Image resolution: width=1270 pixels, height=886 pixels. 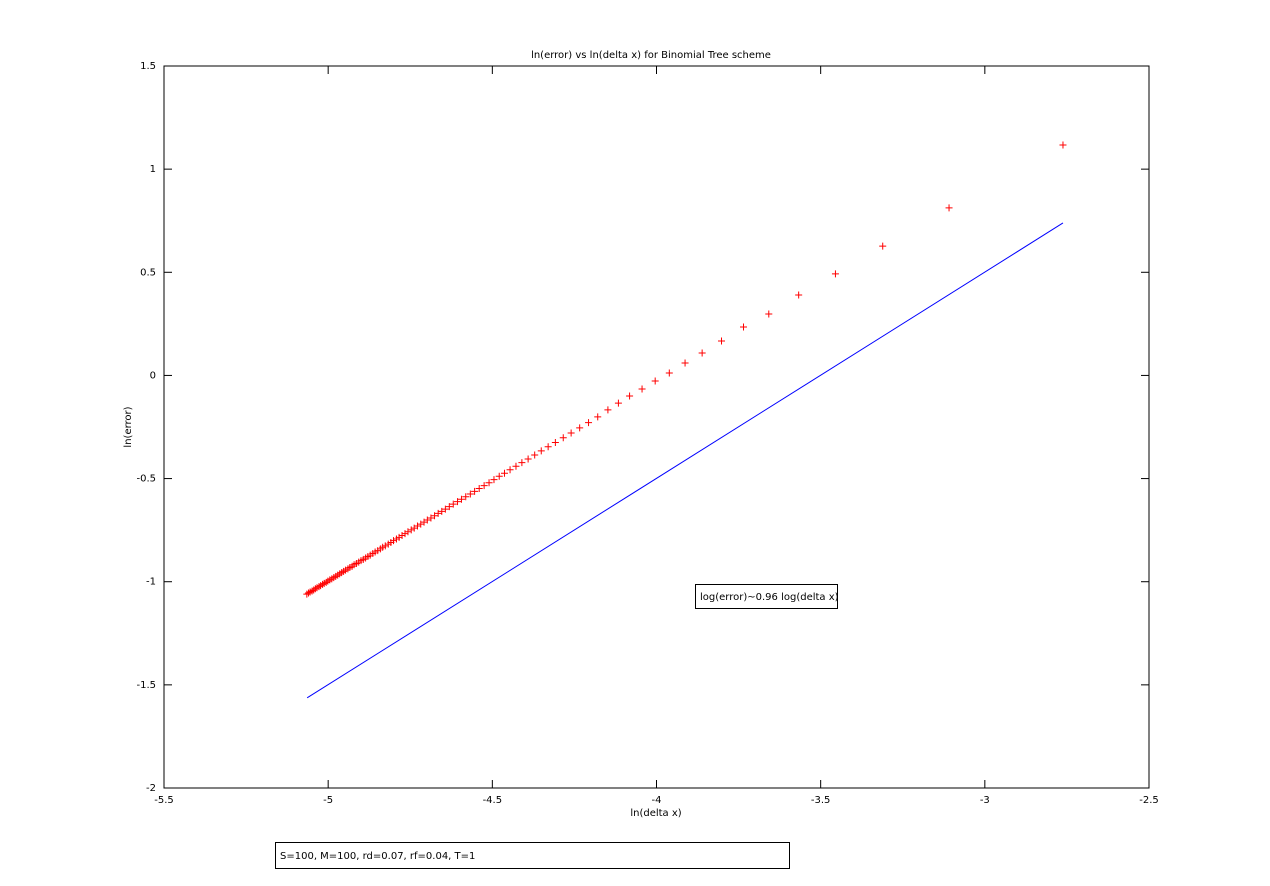 I want to click on x-tick-label: -3.5, so click(x=821, y=800).